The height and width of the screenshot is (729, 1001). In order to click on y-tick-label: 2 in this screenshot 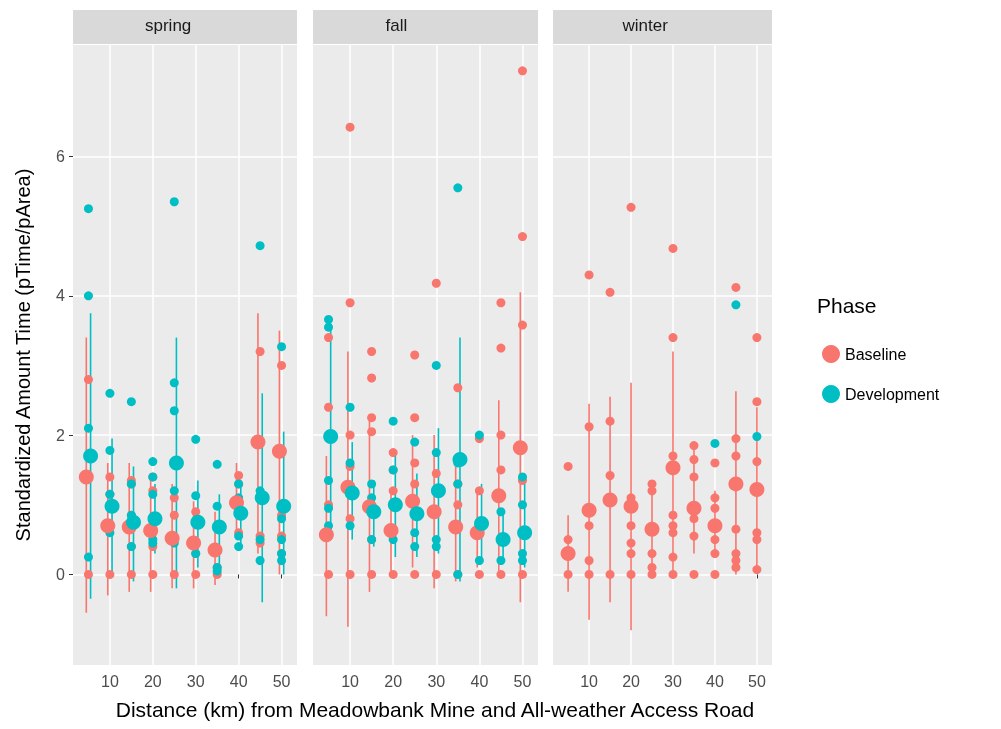, I will do `click(61, 435)`.